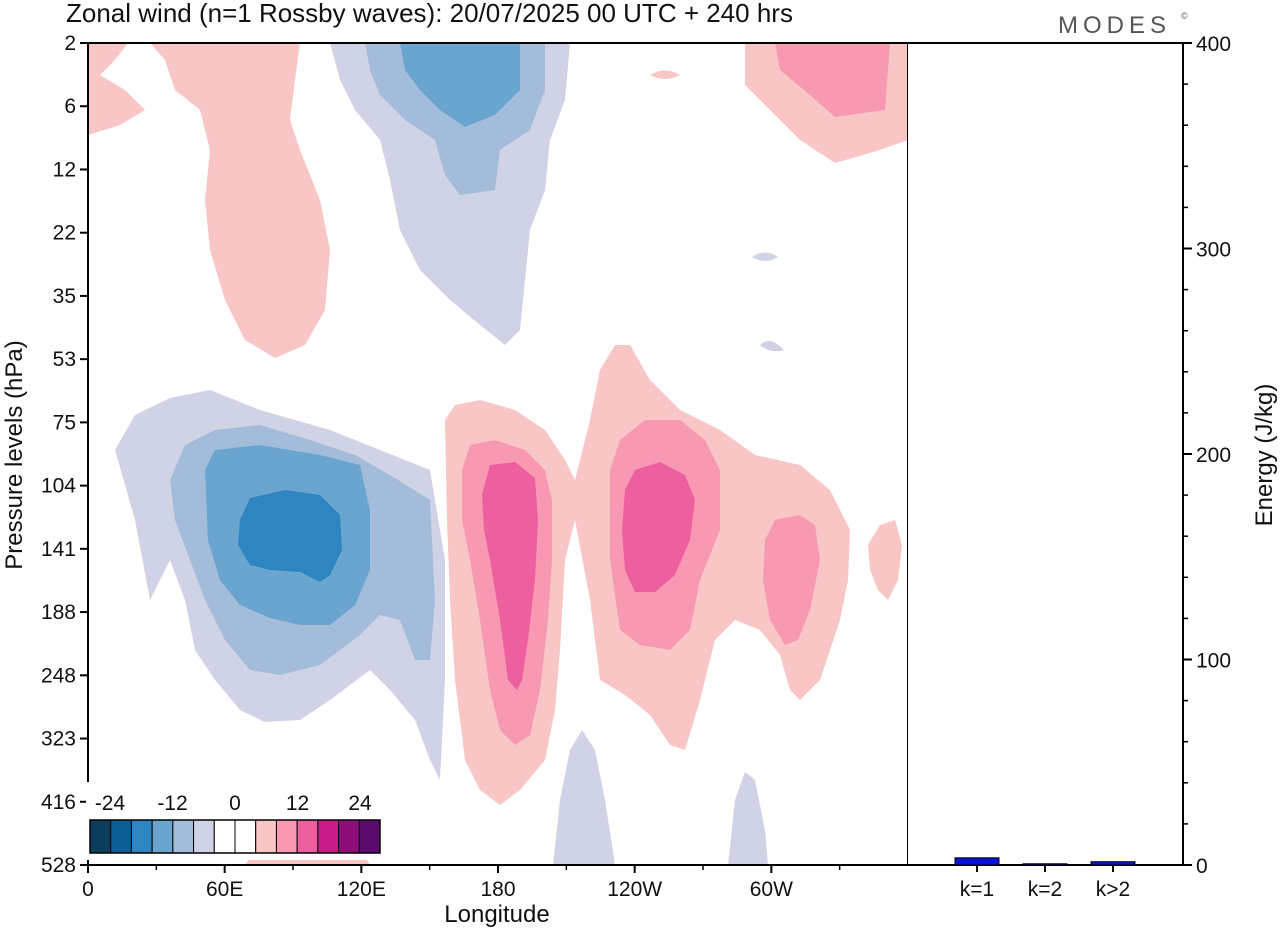 Image resolution: width=1280 pixels, height=930 pixels. Describe the element at coordinates (1264, 455) in the screenshot. I see `energy-axis-label: Energy (J/kg)` at that location.